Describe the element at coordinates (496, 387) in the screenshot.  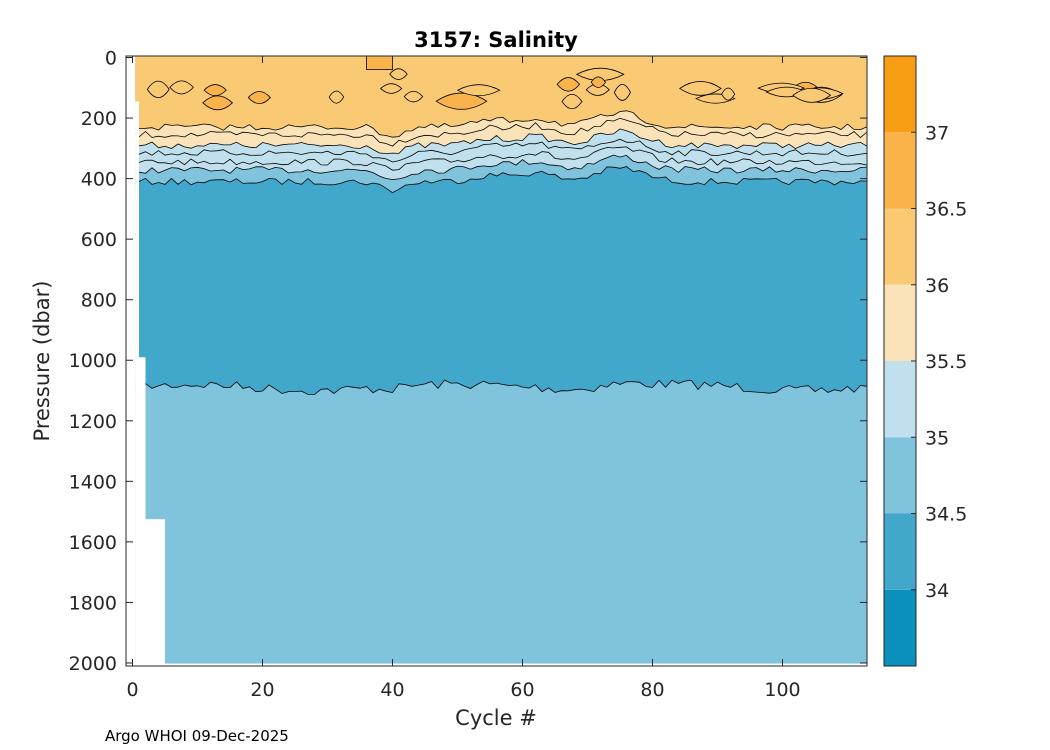
I see `contour-line-34.5` at that location.